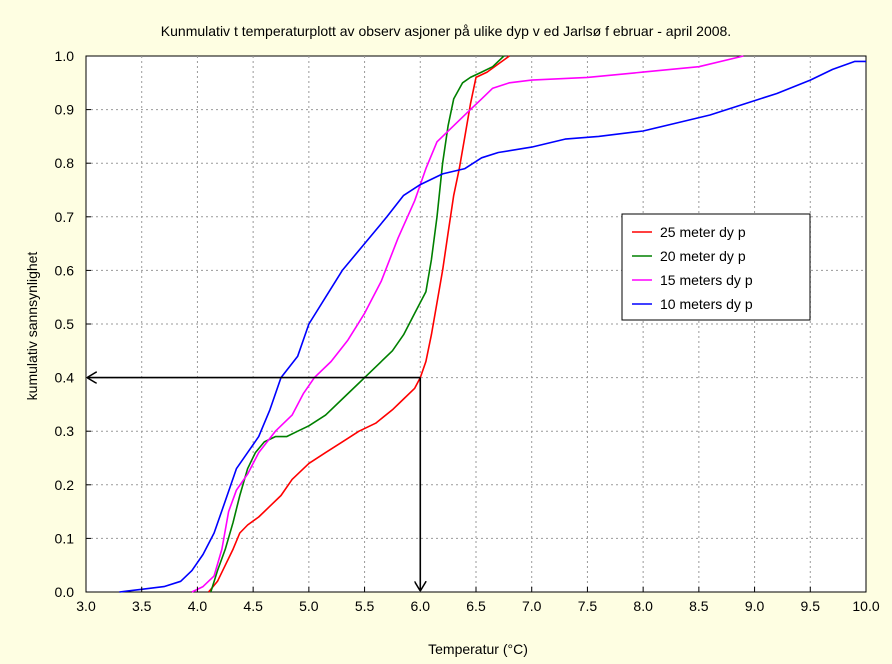 The width and height of the screenshot is (892, 664). I want to click on legend-label-2: 20 meter dy p, so click(703, 256).